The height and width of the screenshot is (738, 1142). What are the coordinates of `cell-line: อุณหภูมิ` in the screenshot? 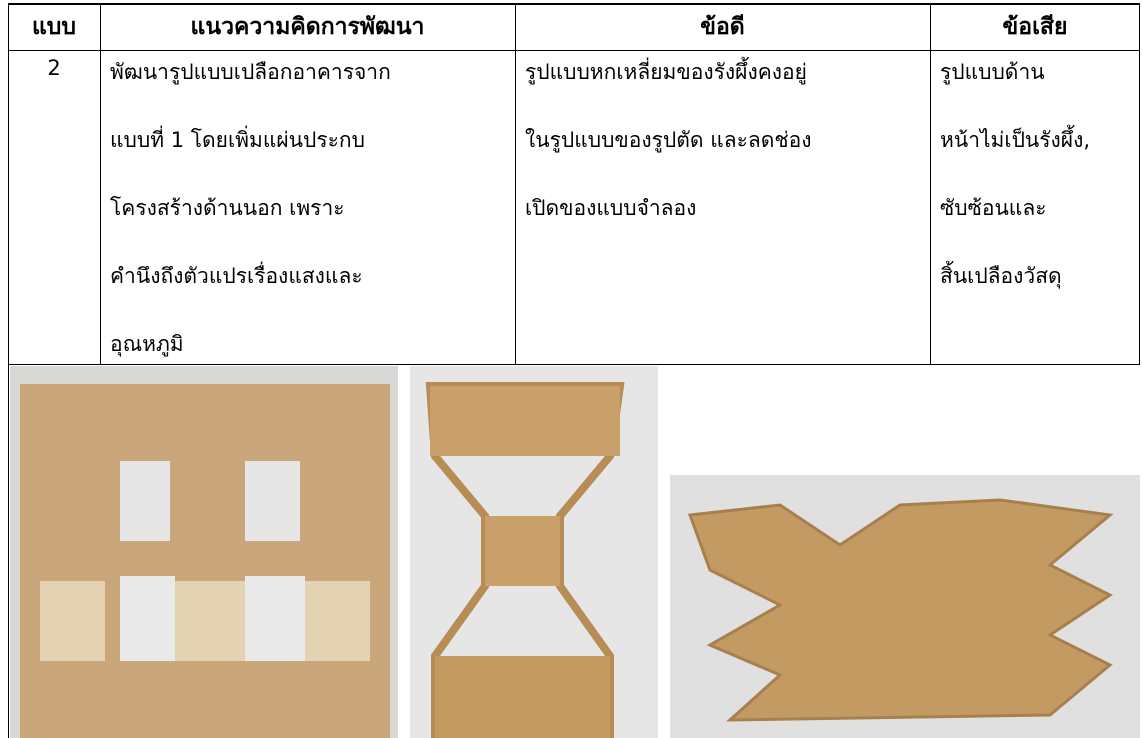 It's located at (147, 344).